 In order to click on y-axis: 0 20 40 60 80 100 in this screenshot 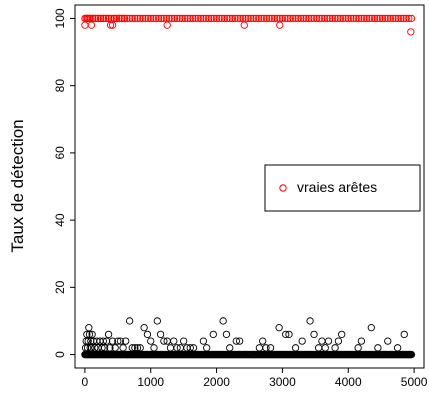, I will do `click(64, 183)`.